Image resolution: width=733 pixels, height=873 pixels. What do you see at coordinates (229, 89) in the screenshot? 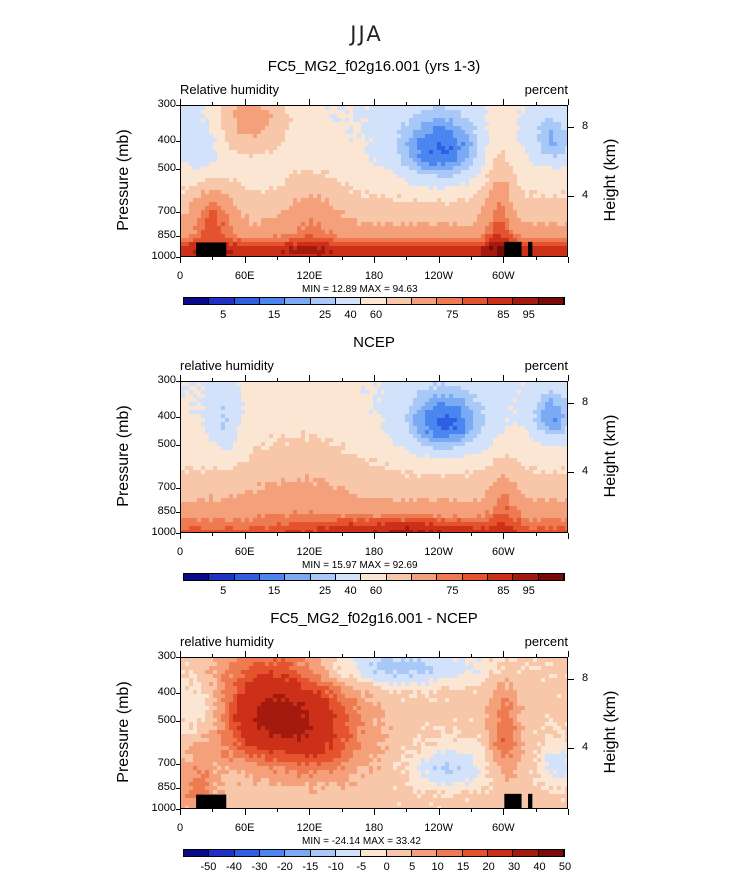
I see `variable-label: Relative humidity` at bounding box center [229, 89].